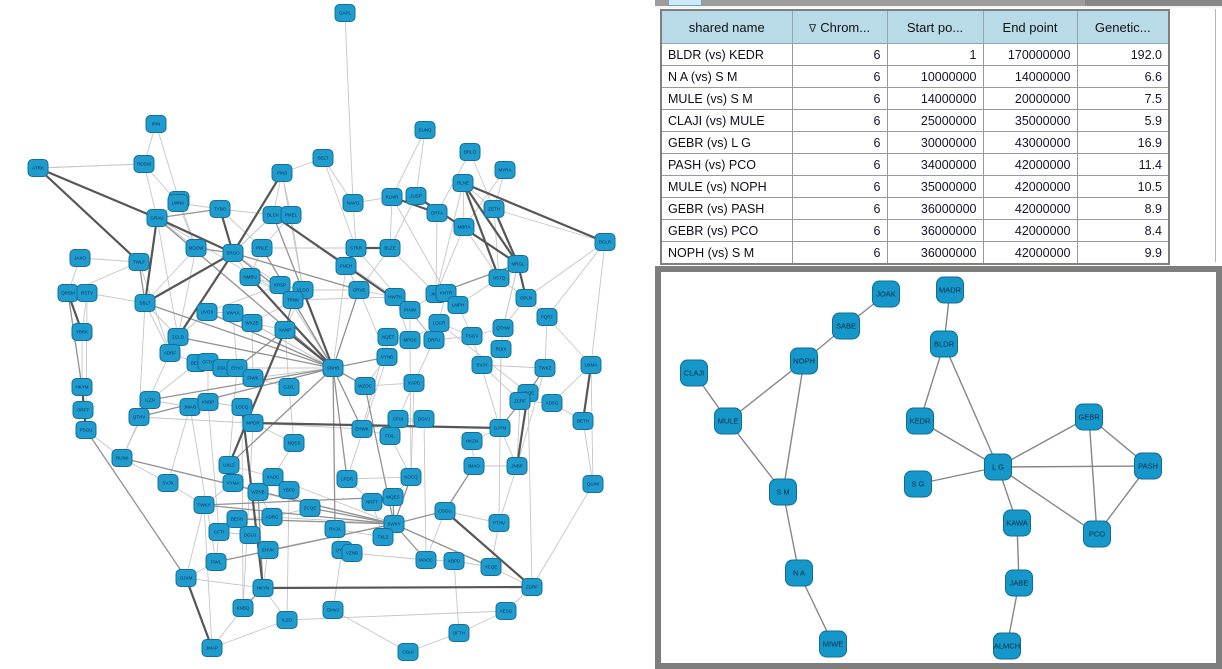  Describe the element at coordinates (416, 196) in the screenshot. I see `network-node: JUSP` at that location.